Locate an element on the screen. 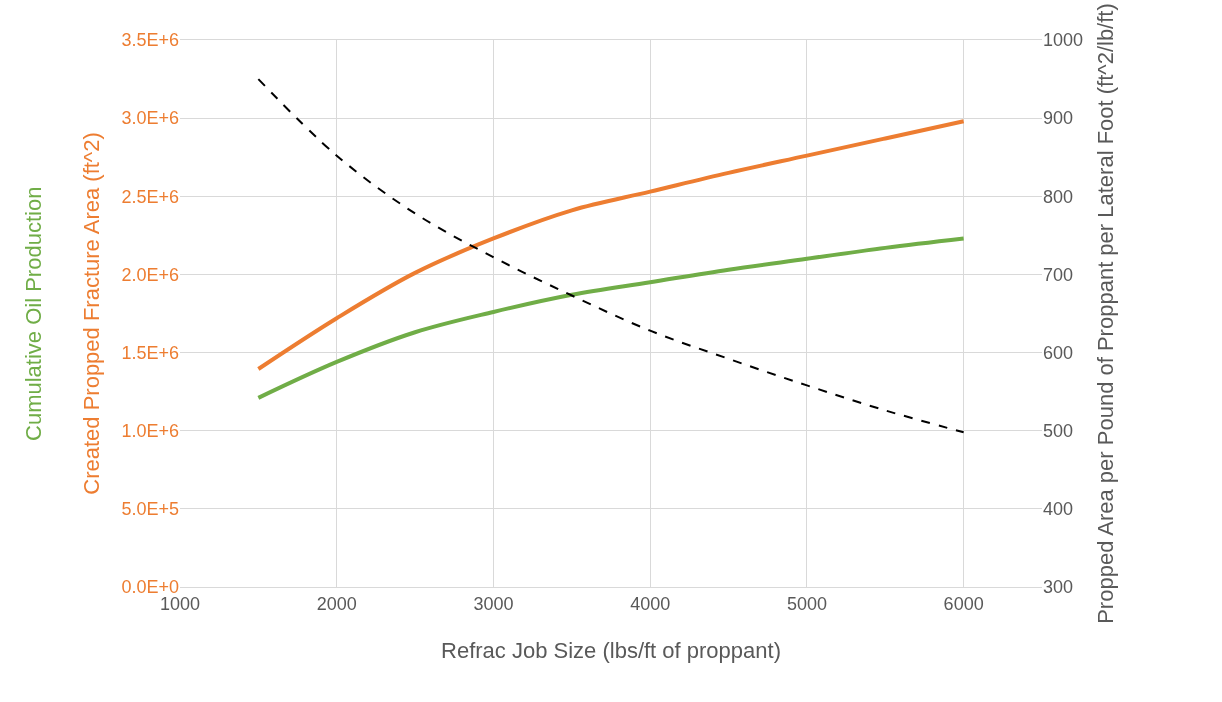 Image resolution: width=1222 pixels, height=702 pixels. x-tick-label: 4000 is located at coordinates (650, 603).